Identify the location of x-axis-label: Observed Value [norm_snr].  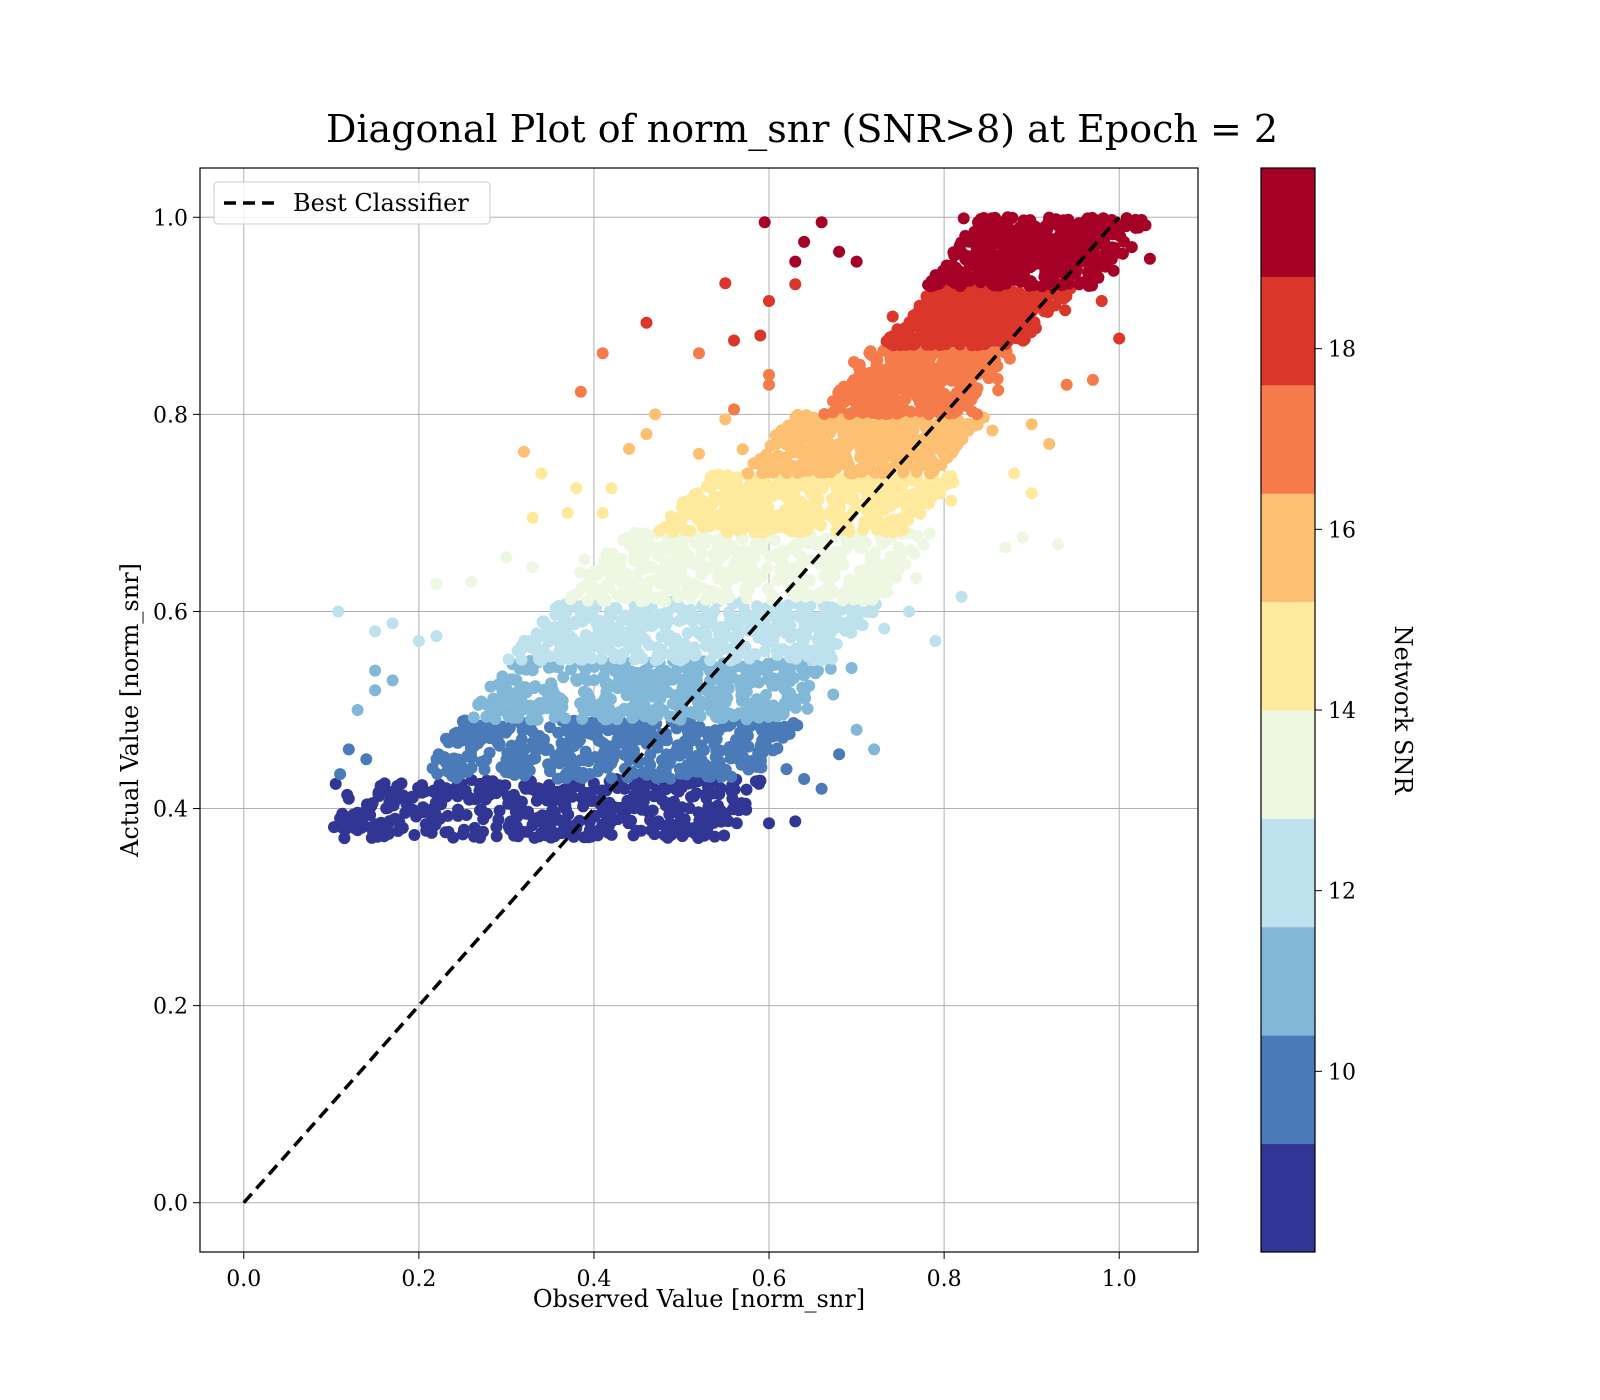
(699, 1299).